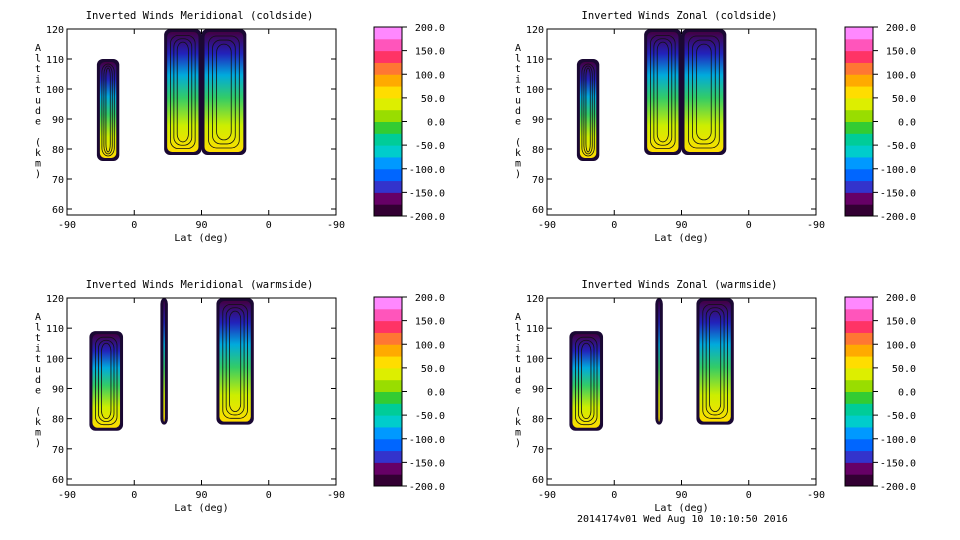  What do you see at coordinates (430, 146) in the screenshot?
I see `colorbar-tick-label: -50.0` at bounding box center [430, 146].